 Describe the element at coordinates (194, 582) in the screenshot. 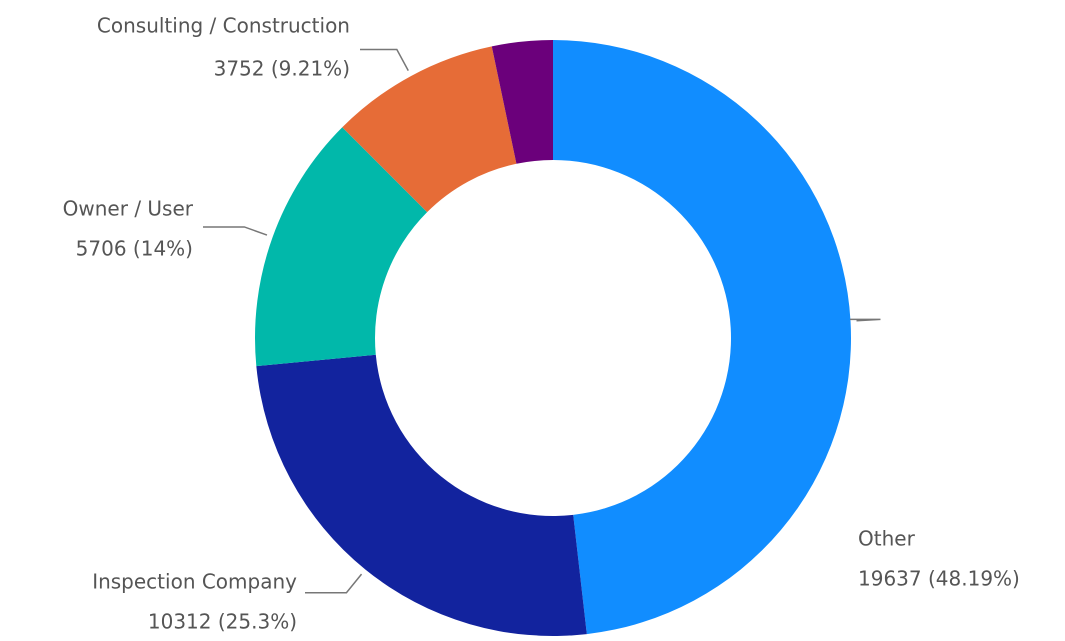

I see `category-label: Inspection Company` at that location.